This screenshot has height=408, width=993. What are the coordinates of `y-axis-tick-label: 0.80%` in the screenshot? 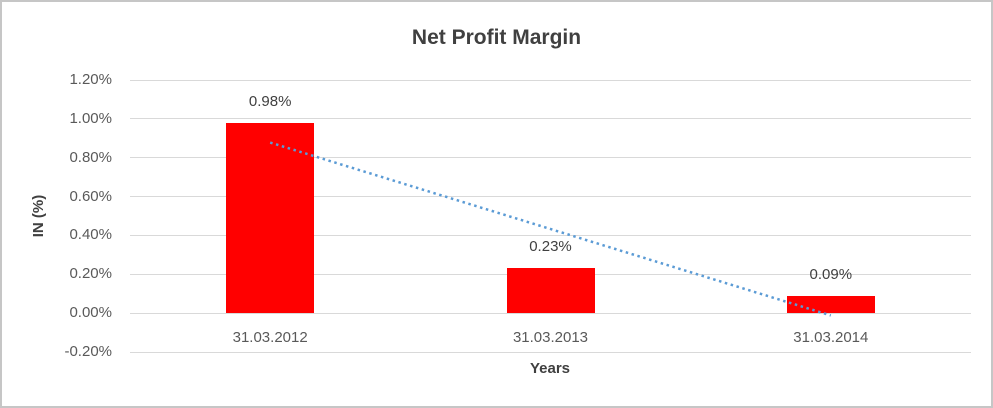 It's located at (90, 157).